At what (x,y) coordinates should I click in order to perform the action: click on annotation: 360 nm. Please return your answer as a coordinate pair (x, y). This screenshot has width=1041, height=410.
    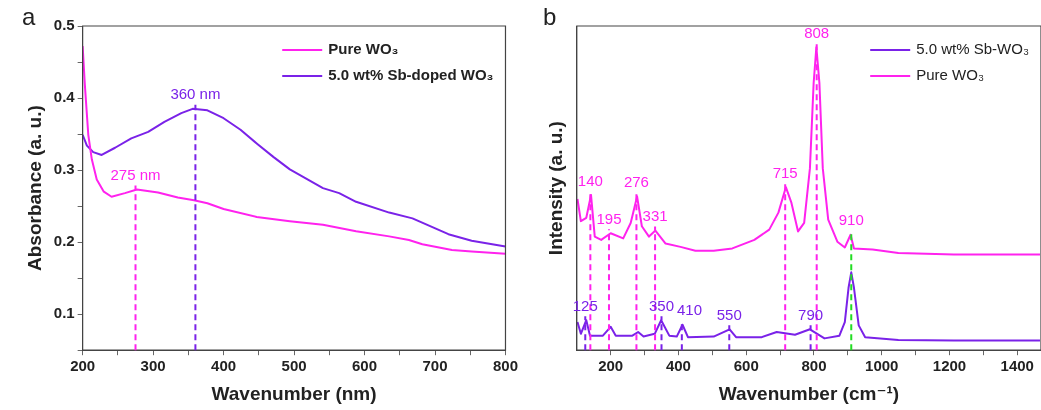
    Looking at the image, I should click on (195, 94).